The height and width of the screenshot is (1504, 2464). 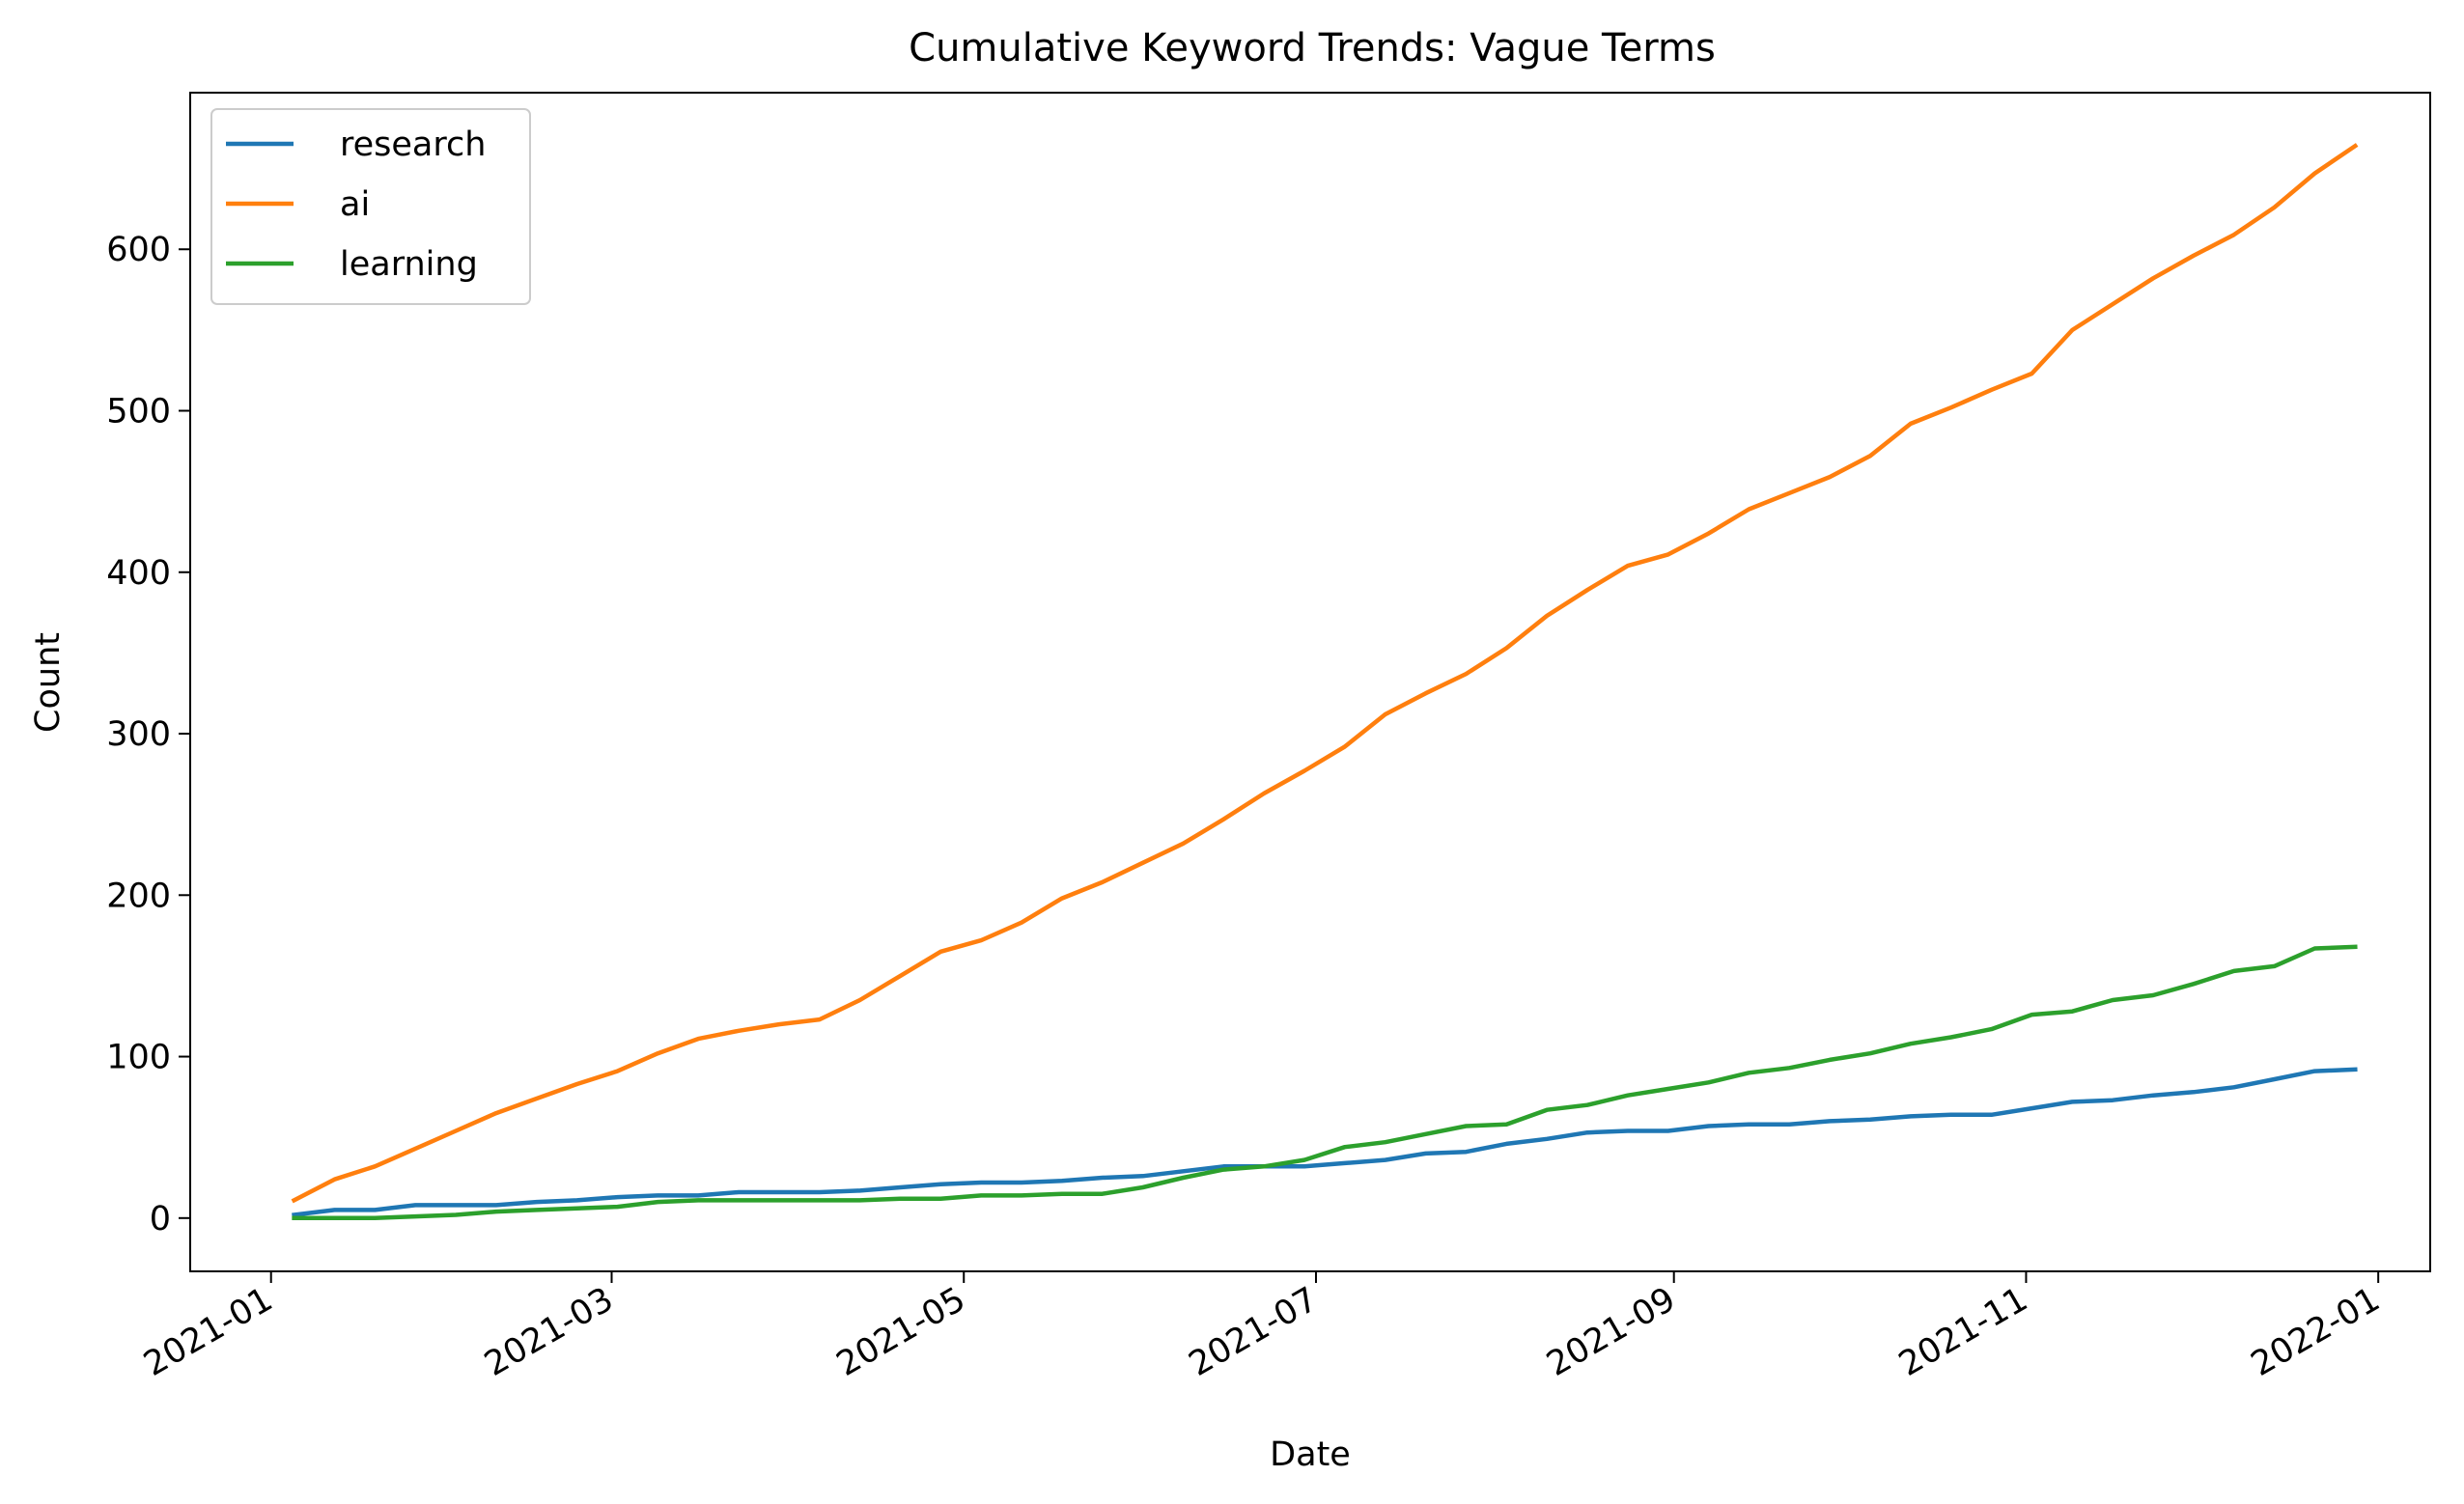 I want to click on x-axis-label: Date, so click(x=1311, y=1454).